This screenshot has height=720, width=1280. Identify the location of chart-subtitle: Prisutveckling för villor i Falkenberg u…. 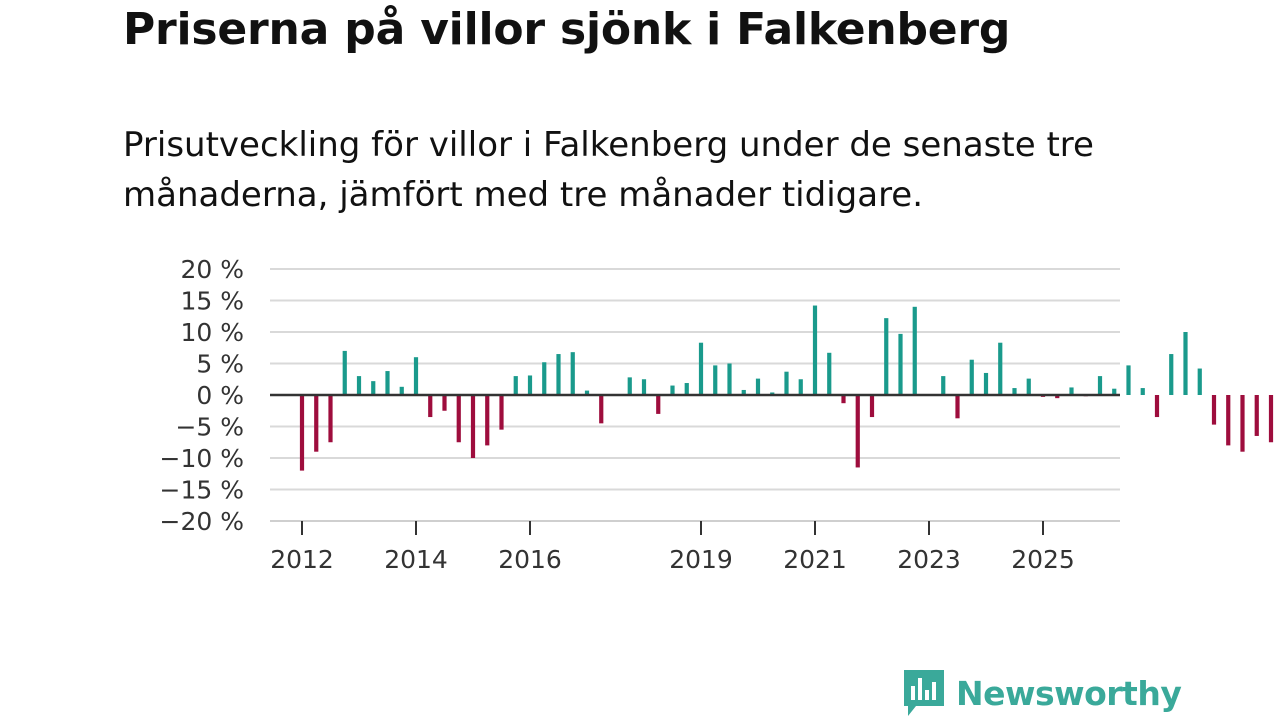
(608, 170).